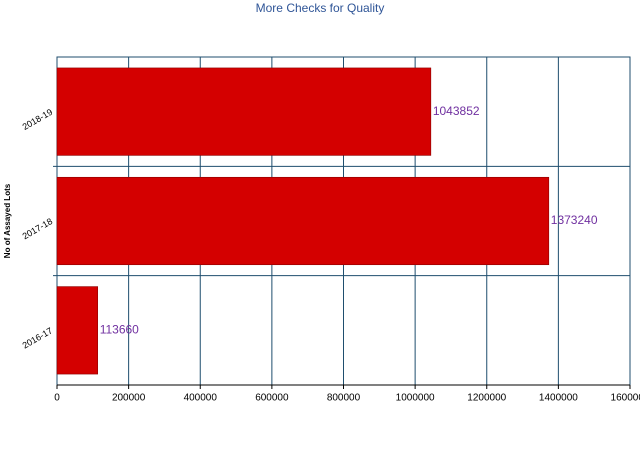 The height and width of the screenshot is (470, 640). What do you see at coordinates (38, 228) in the screenshot?
I see `y-tick-label: 2017-18` at bounding box center [38, 228].